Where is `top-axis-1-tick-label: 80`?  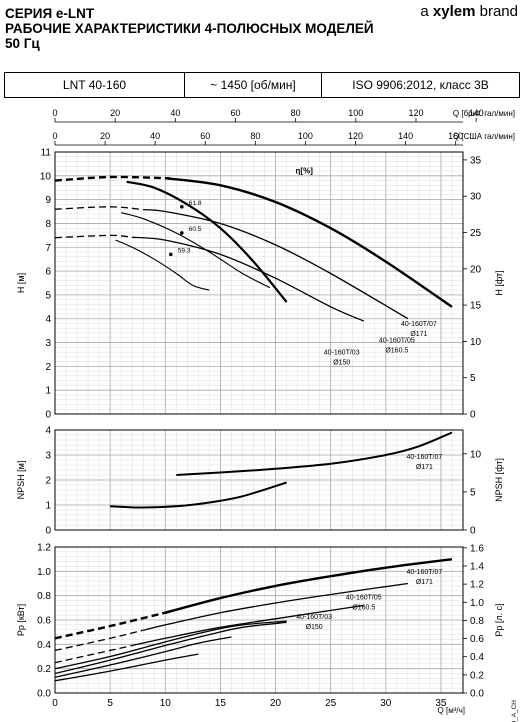
top-axis-1-tick-label: 80 is located at coordinates (296, 113).